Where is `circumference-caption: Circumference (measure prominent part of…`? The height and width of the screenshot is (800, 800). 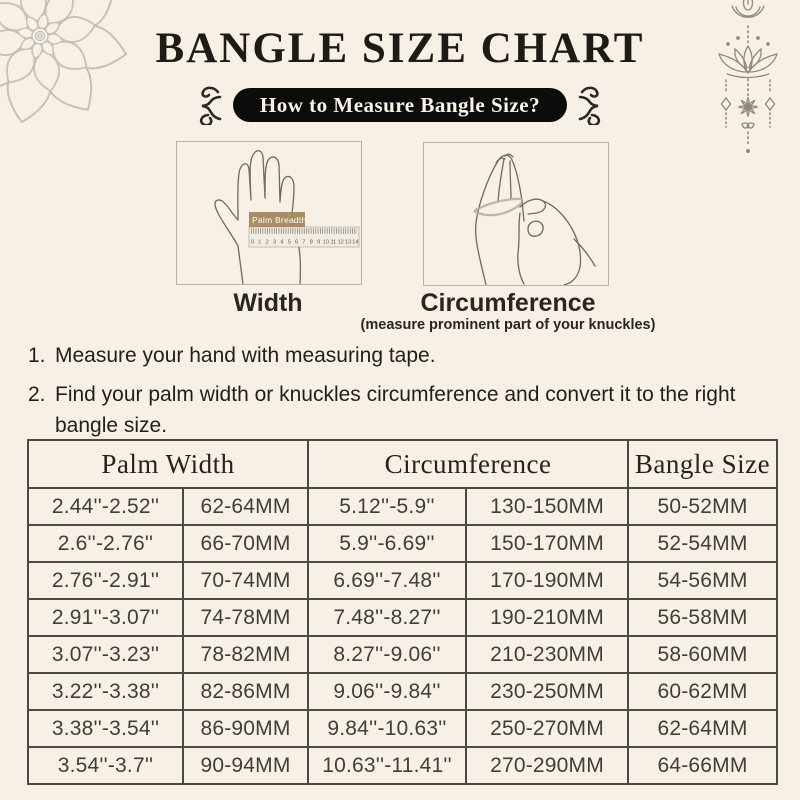
circumference-caption: Circumference (measure prominent part of… is located at coordinates (508, 312).